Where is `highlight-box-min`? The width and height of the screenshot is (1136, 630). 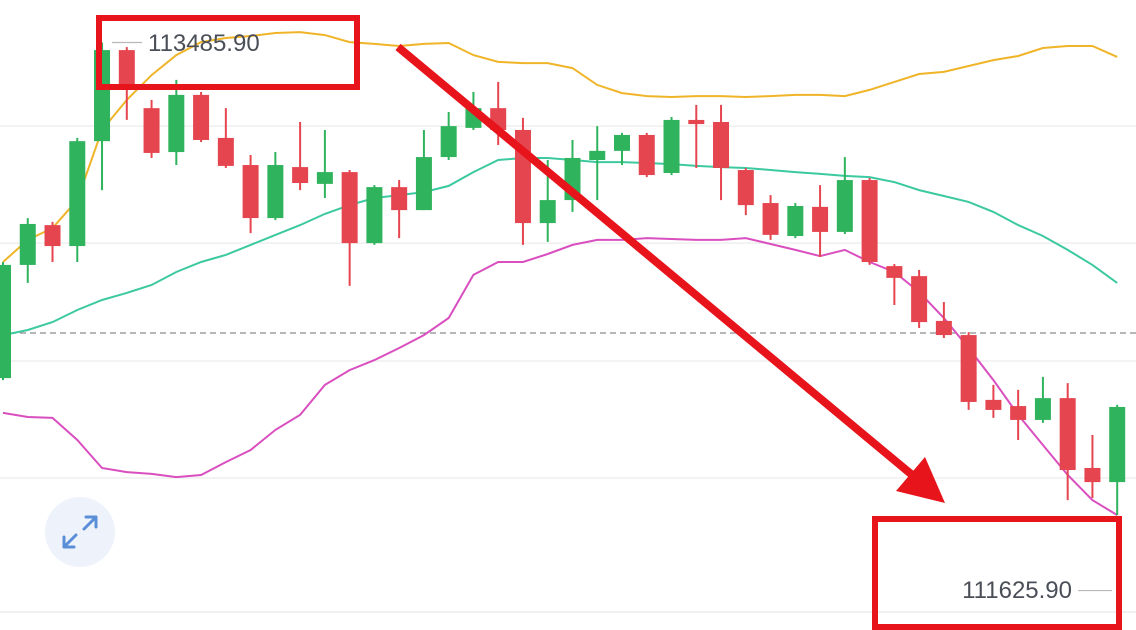 highlight-box-min is located at coordinates (997, 573).